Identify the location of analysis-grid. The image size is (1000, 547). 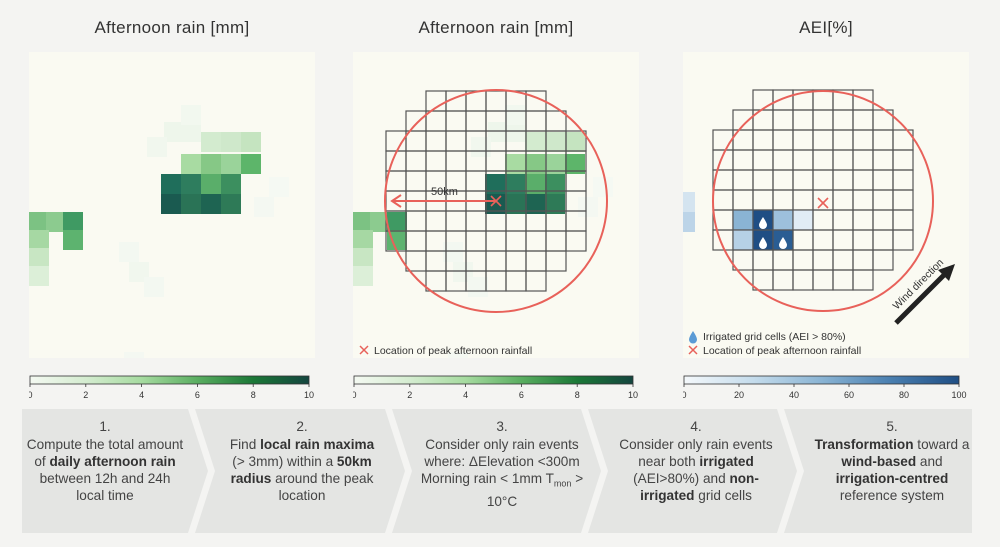
(486, 191).